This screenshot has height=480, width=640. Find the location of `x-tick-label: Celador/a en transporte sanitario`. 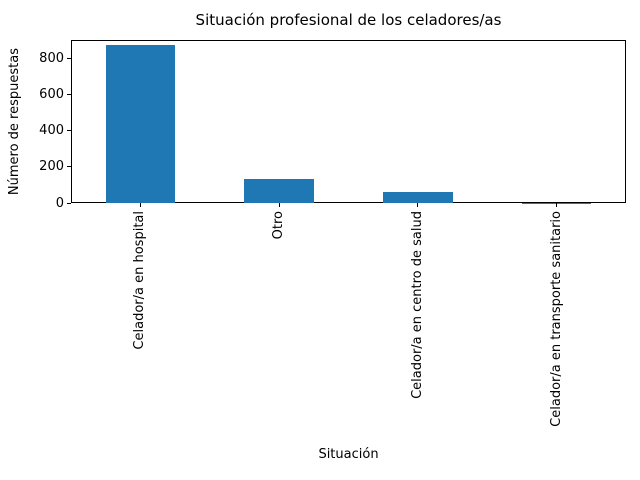

x-tick-label: Celador/a en transporte sanitario is located at coordinates (556, 319).